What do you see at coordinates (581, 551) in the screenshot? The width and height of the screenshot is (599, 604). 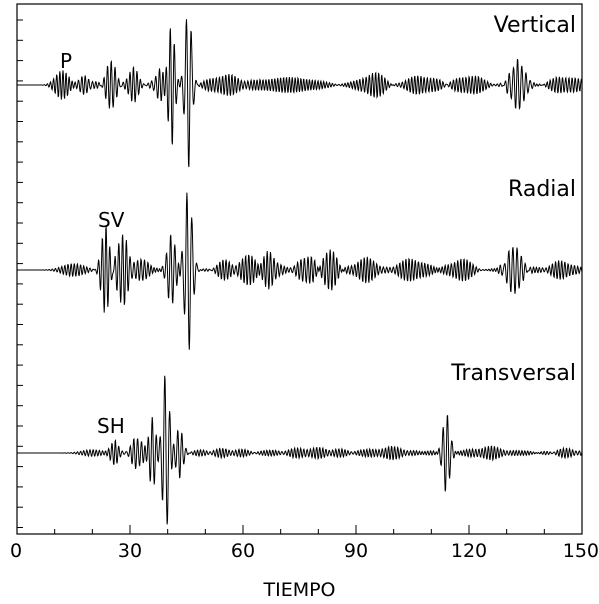 I see `x-tick-label: 150` at bounding box center [581, 551].